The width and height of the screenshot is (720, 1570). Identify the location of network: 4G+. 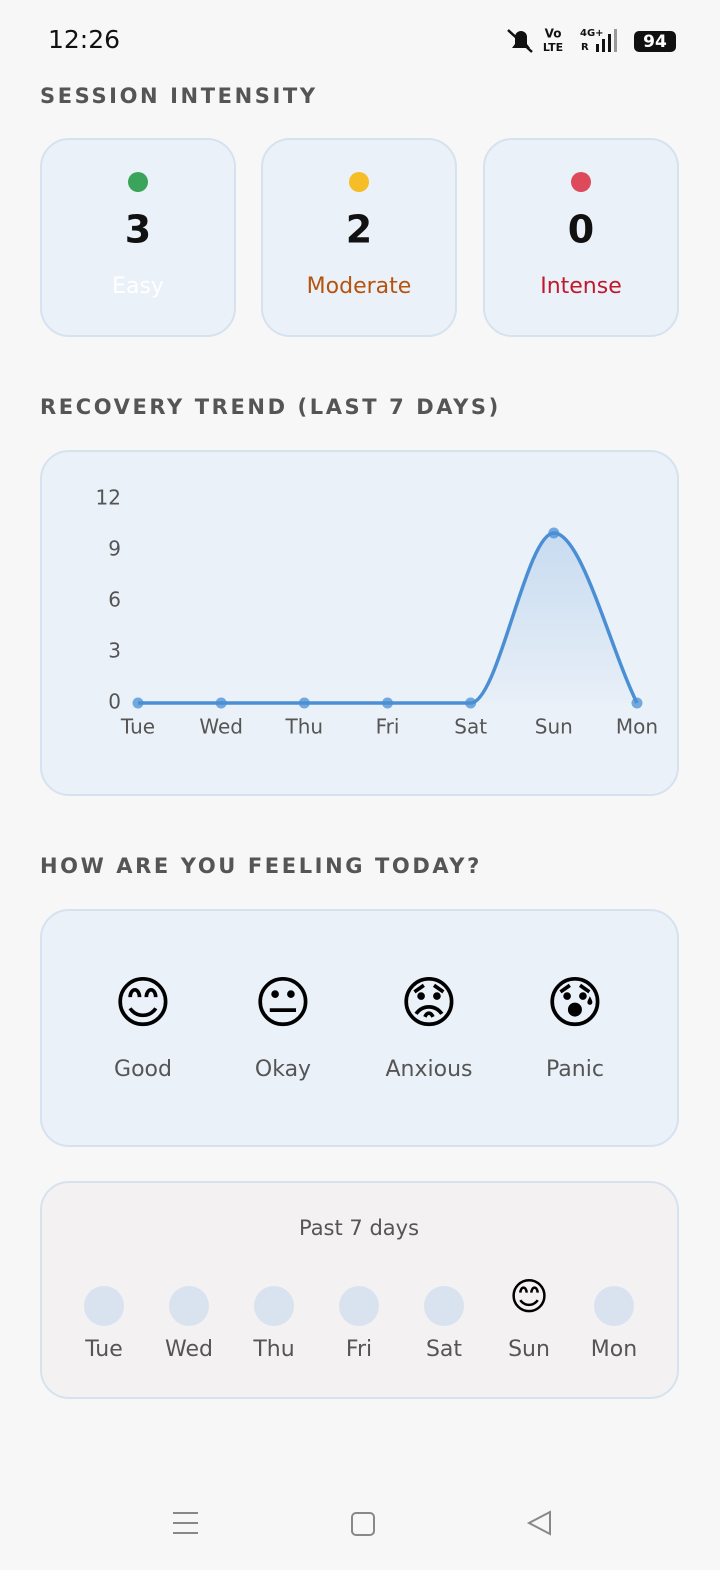
(592, 33).